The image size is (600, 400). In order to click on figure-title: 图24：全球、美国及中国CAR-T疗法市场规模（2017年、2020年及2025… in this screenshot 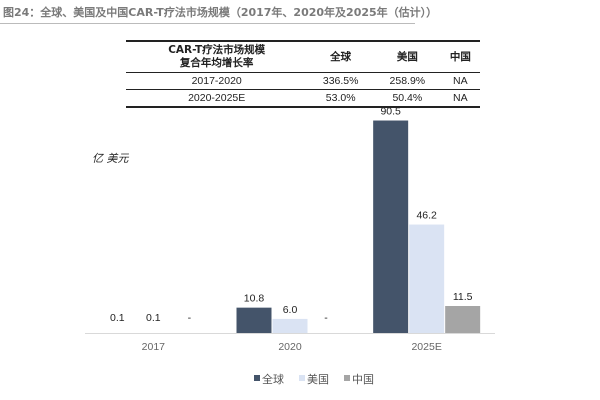, I will do `click(220, 12)`.